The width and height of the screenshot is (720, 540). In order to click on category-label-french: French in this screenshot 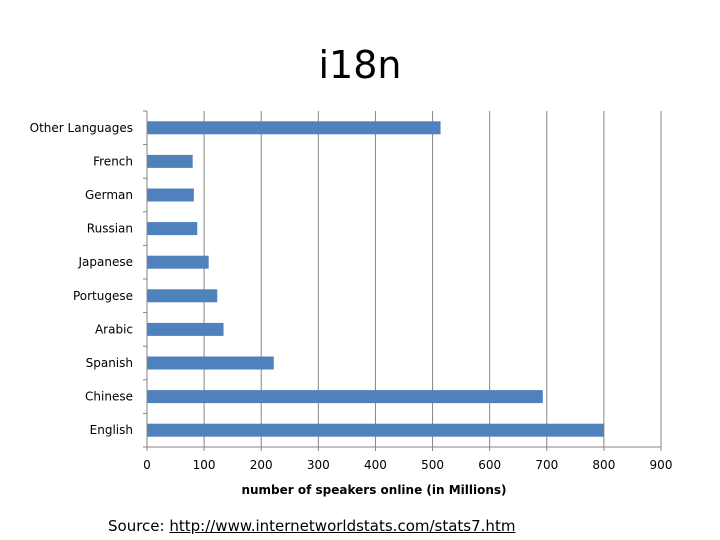, I will do `click(113, 161)`.